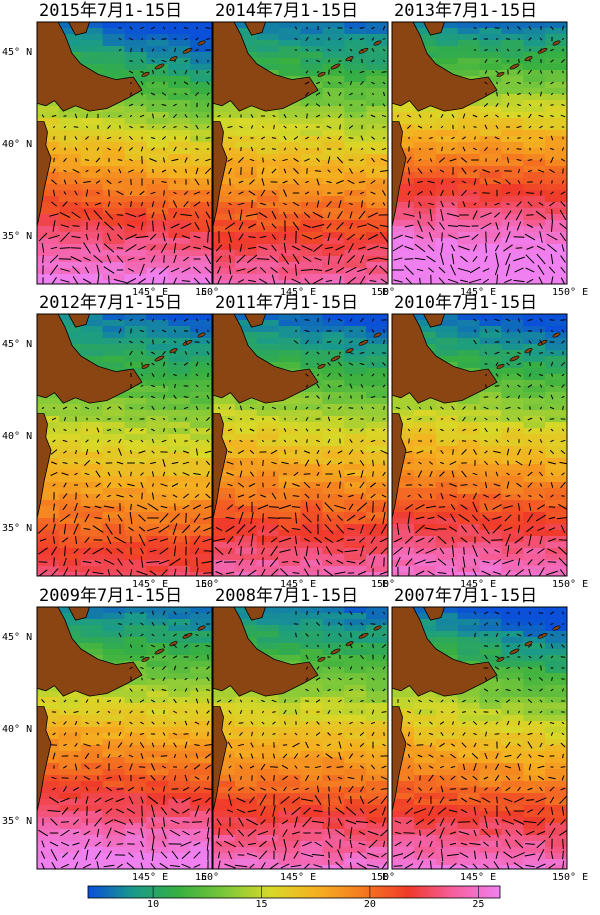  I want to click on panel-title: 2009年7月1-15日, so click(111, 596).